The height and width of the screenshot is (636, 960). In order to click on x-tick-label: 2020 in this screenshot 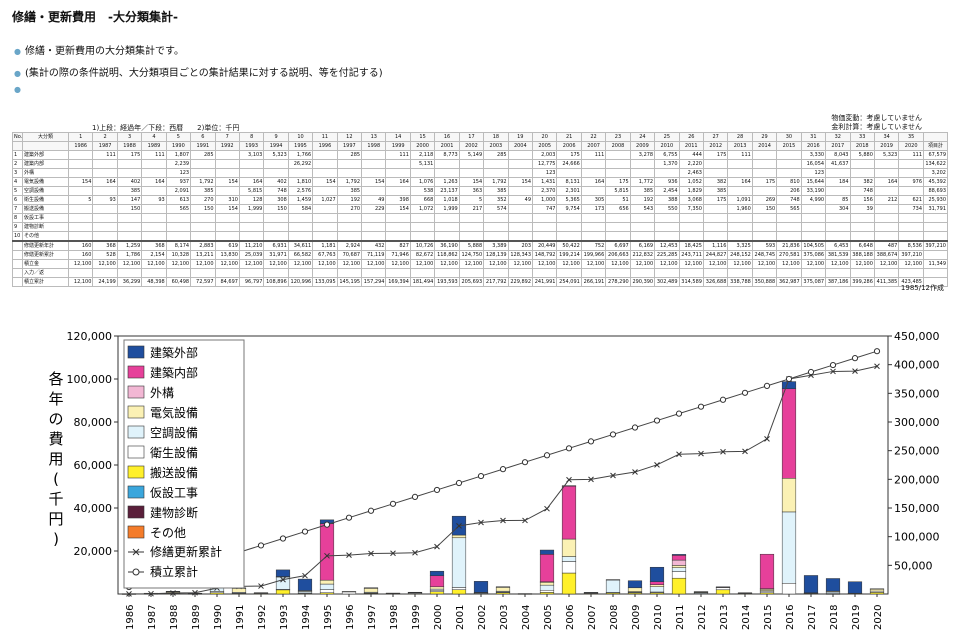, I will do `click(878, 617)`.